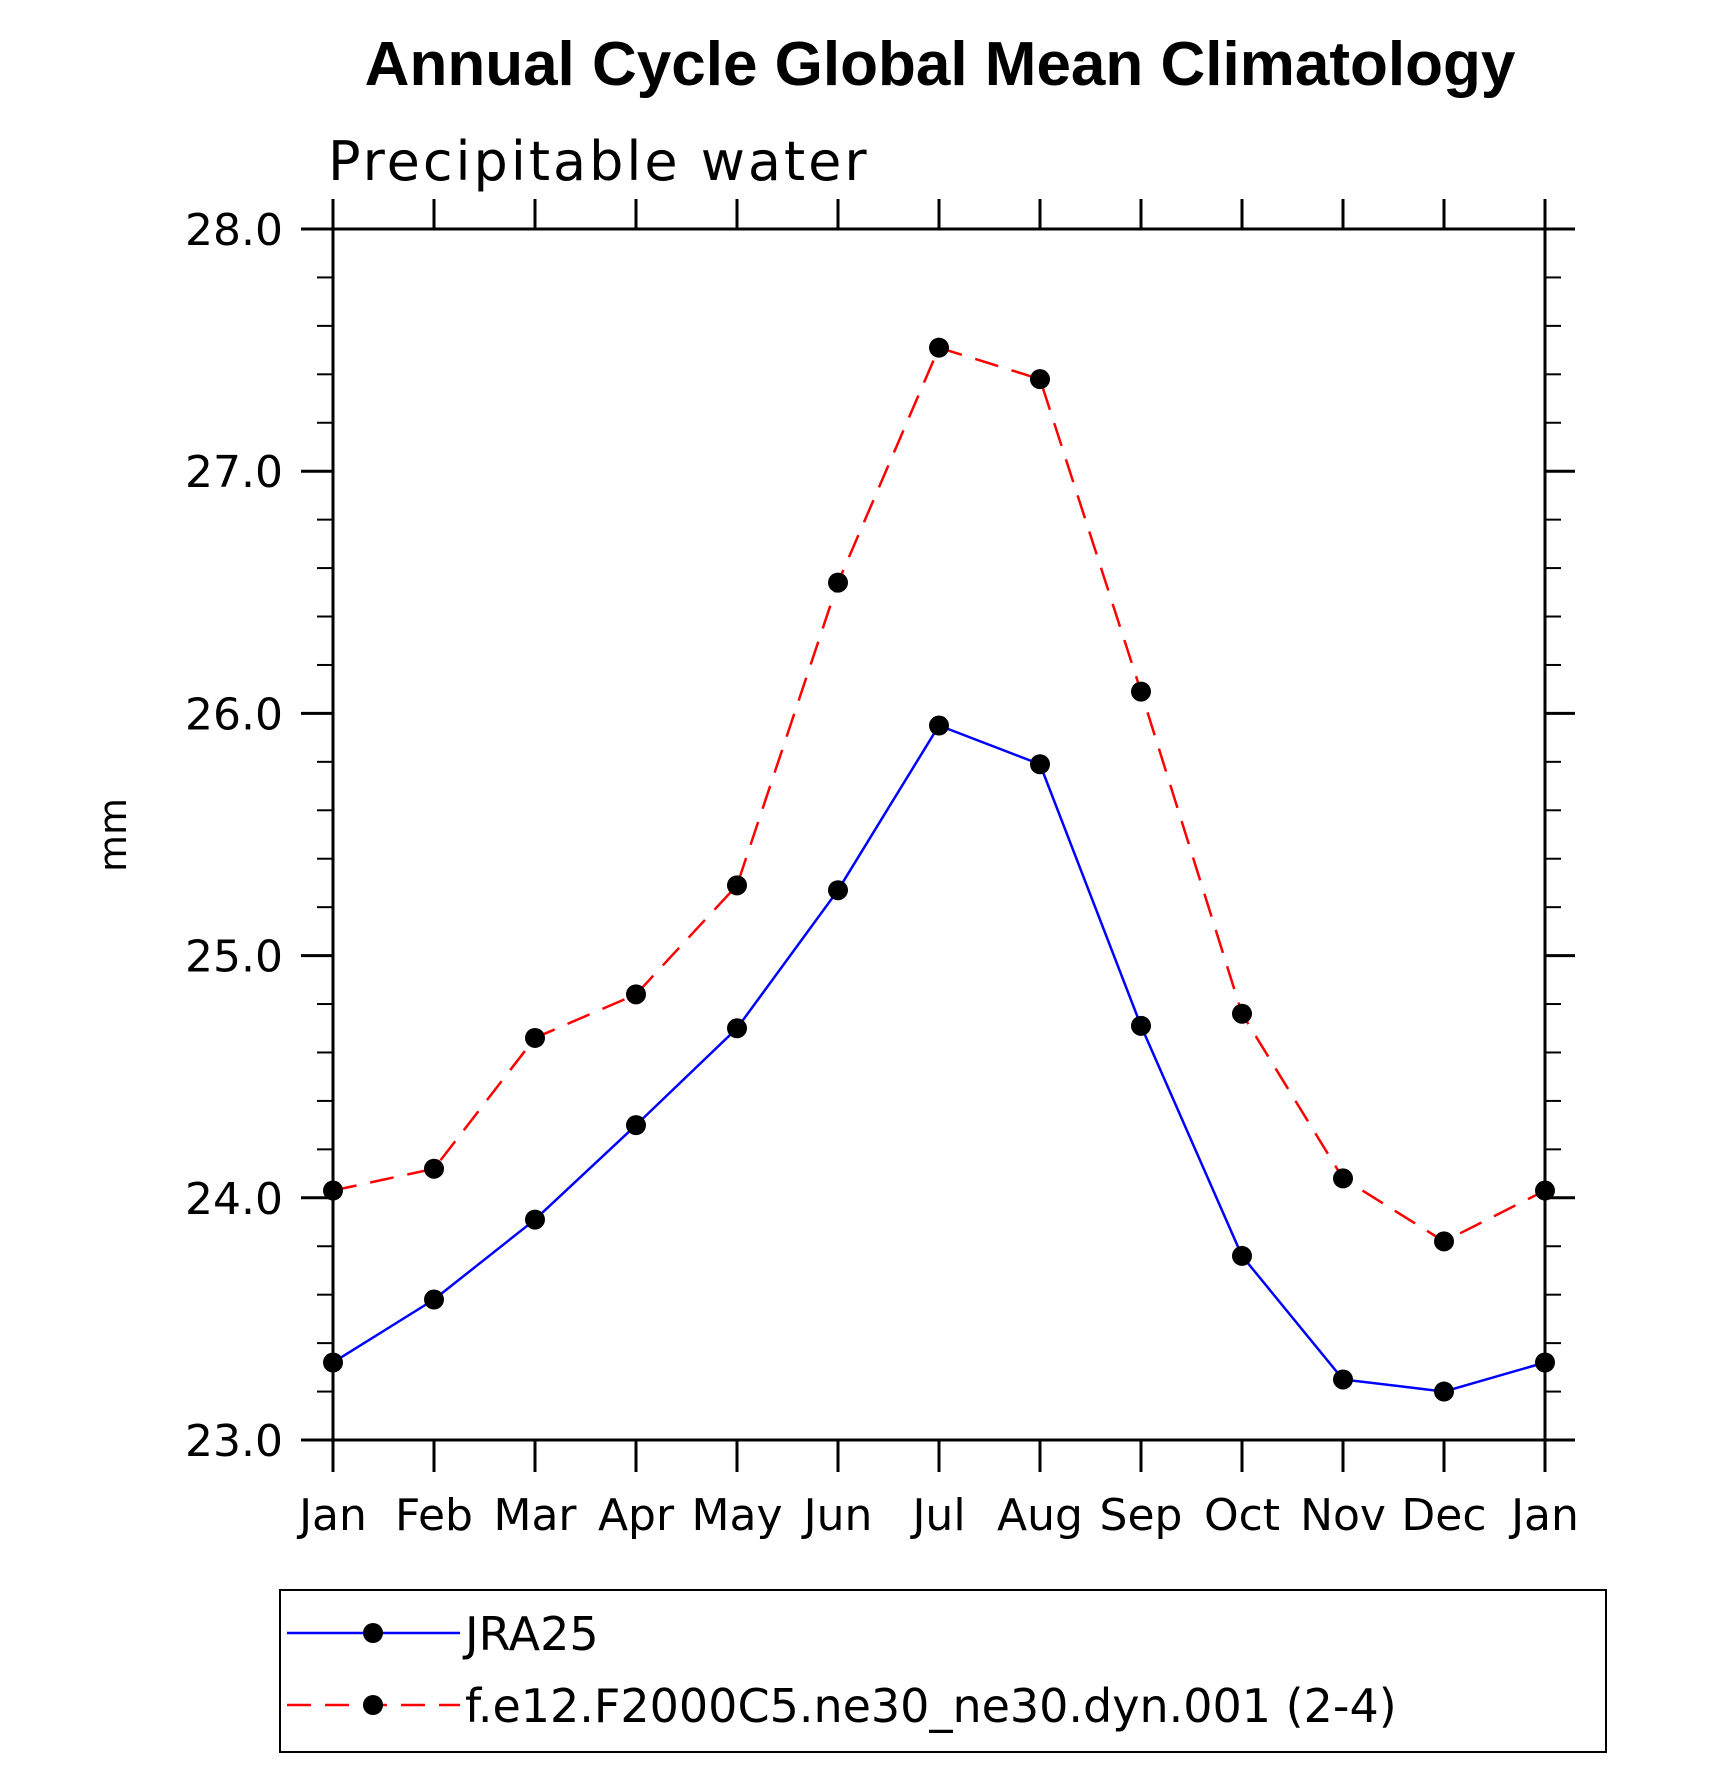 Image resolution: width=1710 pixels, height=1791 pixels. Describe the element at coordinates (737, 1515) in the screenshot. I see `x-tick-label: May` at that location.